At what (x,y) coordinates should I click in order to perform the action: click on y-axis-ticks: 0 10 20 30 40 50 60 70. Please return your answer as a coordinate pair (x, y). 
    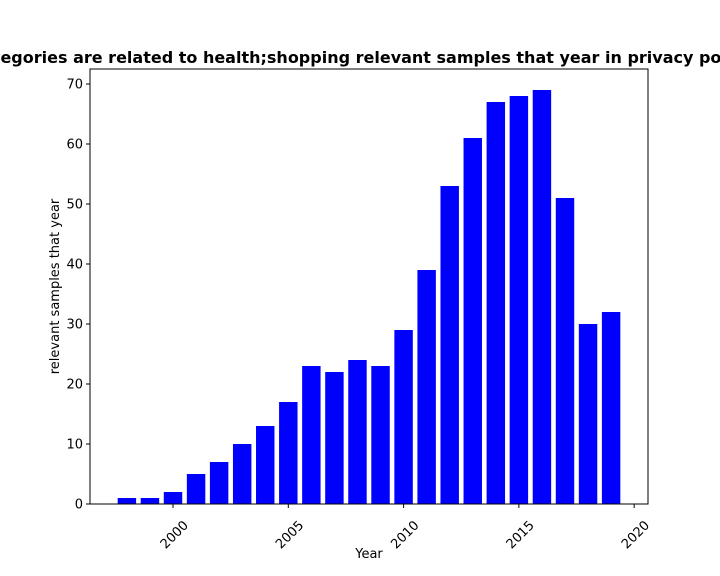
    Looking at the image, I should click on (78, 295).